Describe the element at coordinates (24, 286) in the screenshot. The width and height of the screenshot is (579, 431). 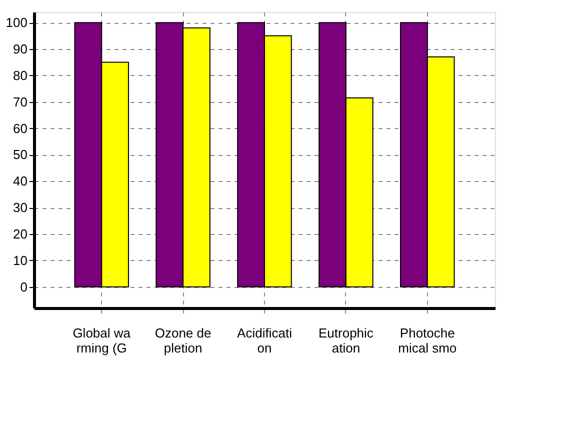
I see `y-tick-label: 0` at that location.